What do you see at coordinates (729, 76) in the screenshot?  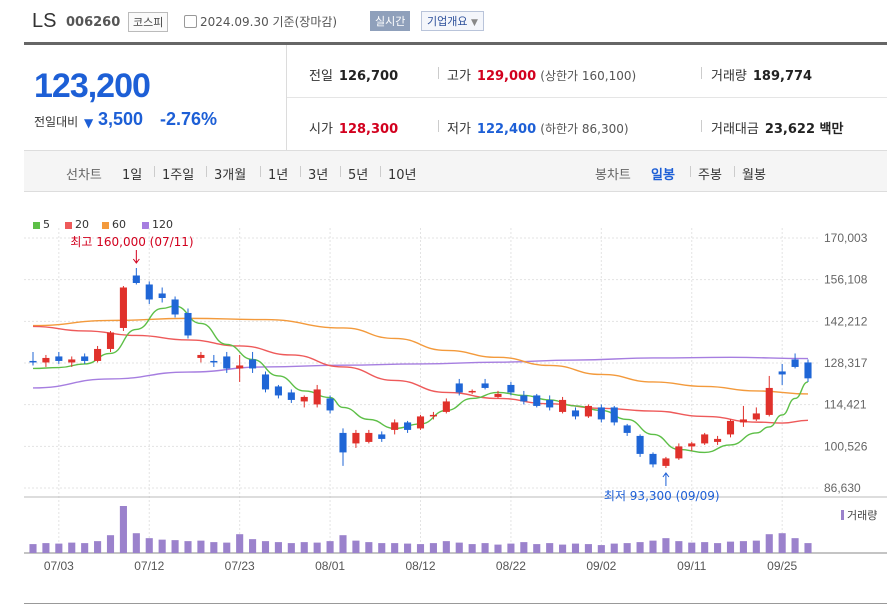 I see `volume-label: 거래량` at bounding box center [729, 76].